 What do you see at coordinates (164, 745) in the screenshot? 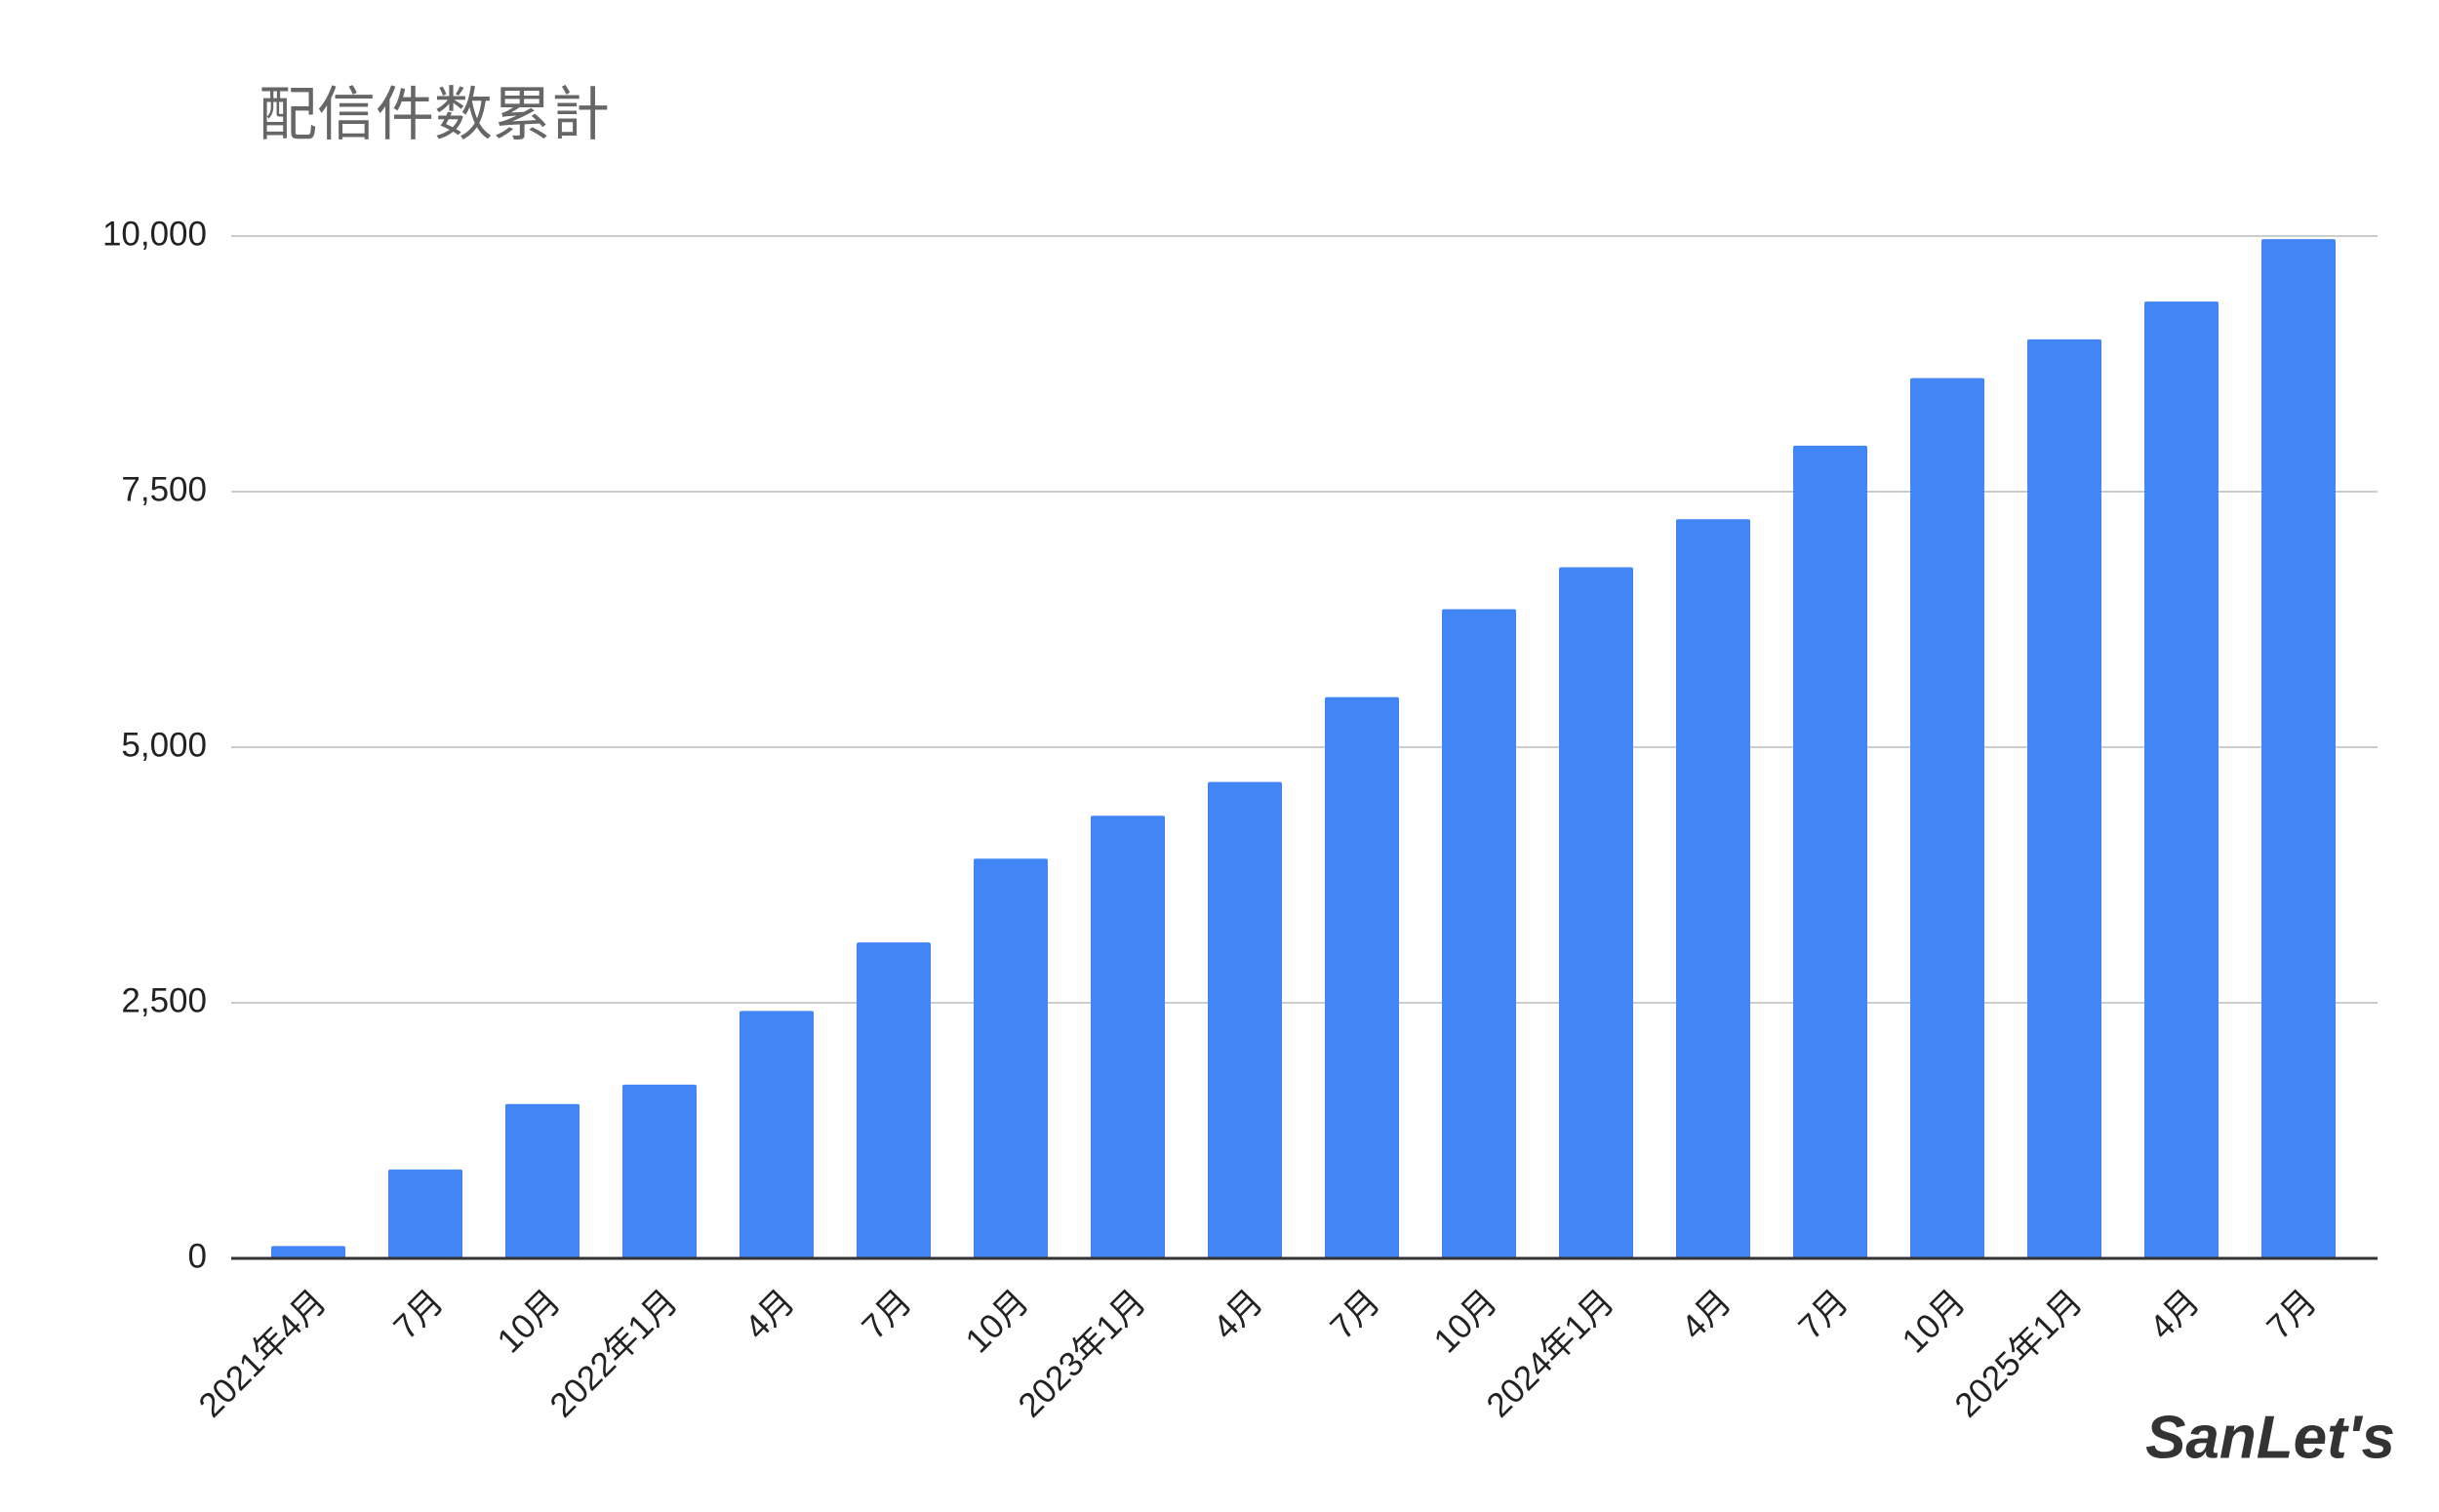
I see `y-tick-label: 5,000` at bounding box center [164, 745].